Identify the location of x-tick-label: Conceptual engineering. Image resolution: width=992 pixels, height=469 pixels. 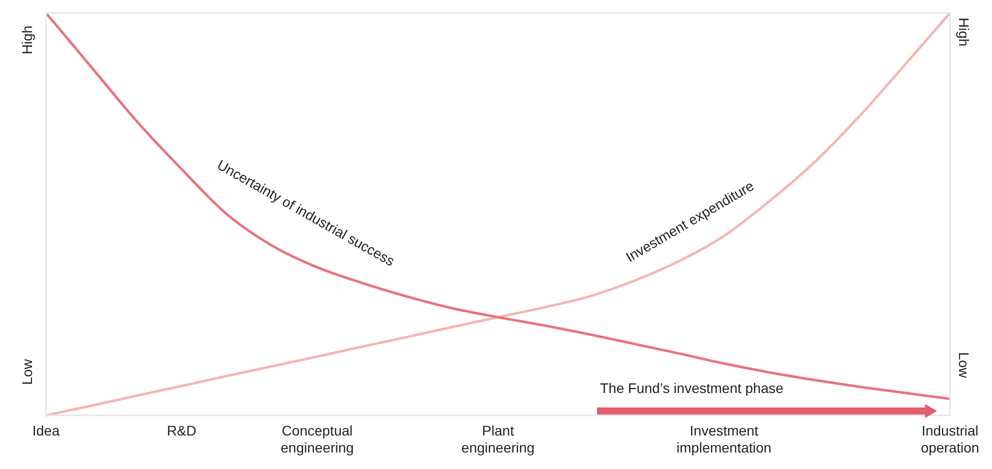
(317, 439).